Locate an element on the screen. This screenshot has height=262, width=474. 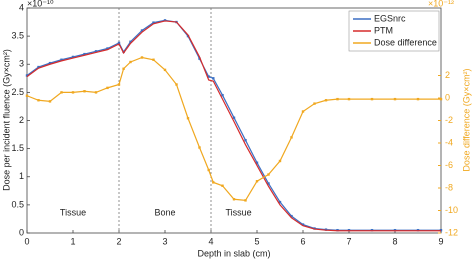
y-tick-label: 3 is located at coordinates (21, 64).